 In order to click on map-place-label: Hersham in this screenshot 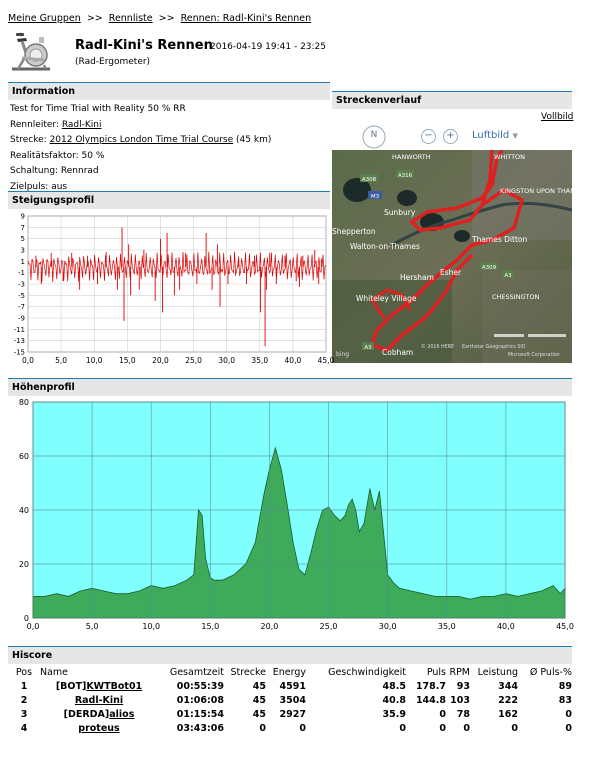, I will do `click(417, 277)`.